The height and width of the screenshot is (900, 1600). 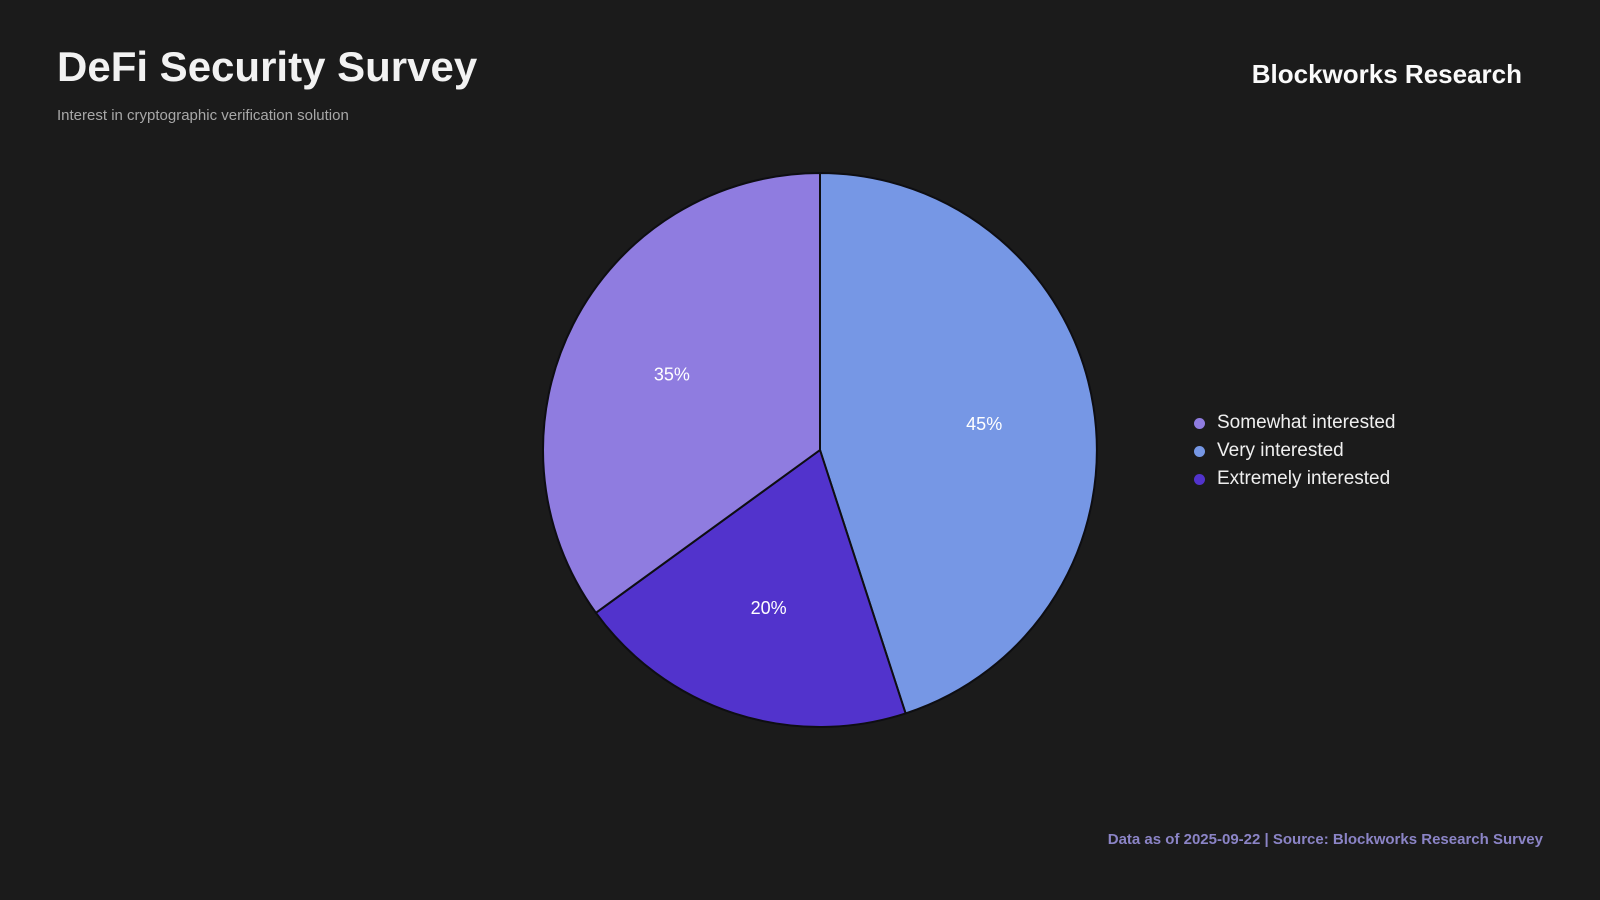 I want to click on brand-name: Blockworks Research, so click(x=1386, y=74).